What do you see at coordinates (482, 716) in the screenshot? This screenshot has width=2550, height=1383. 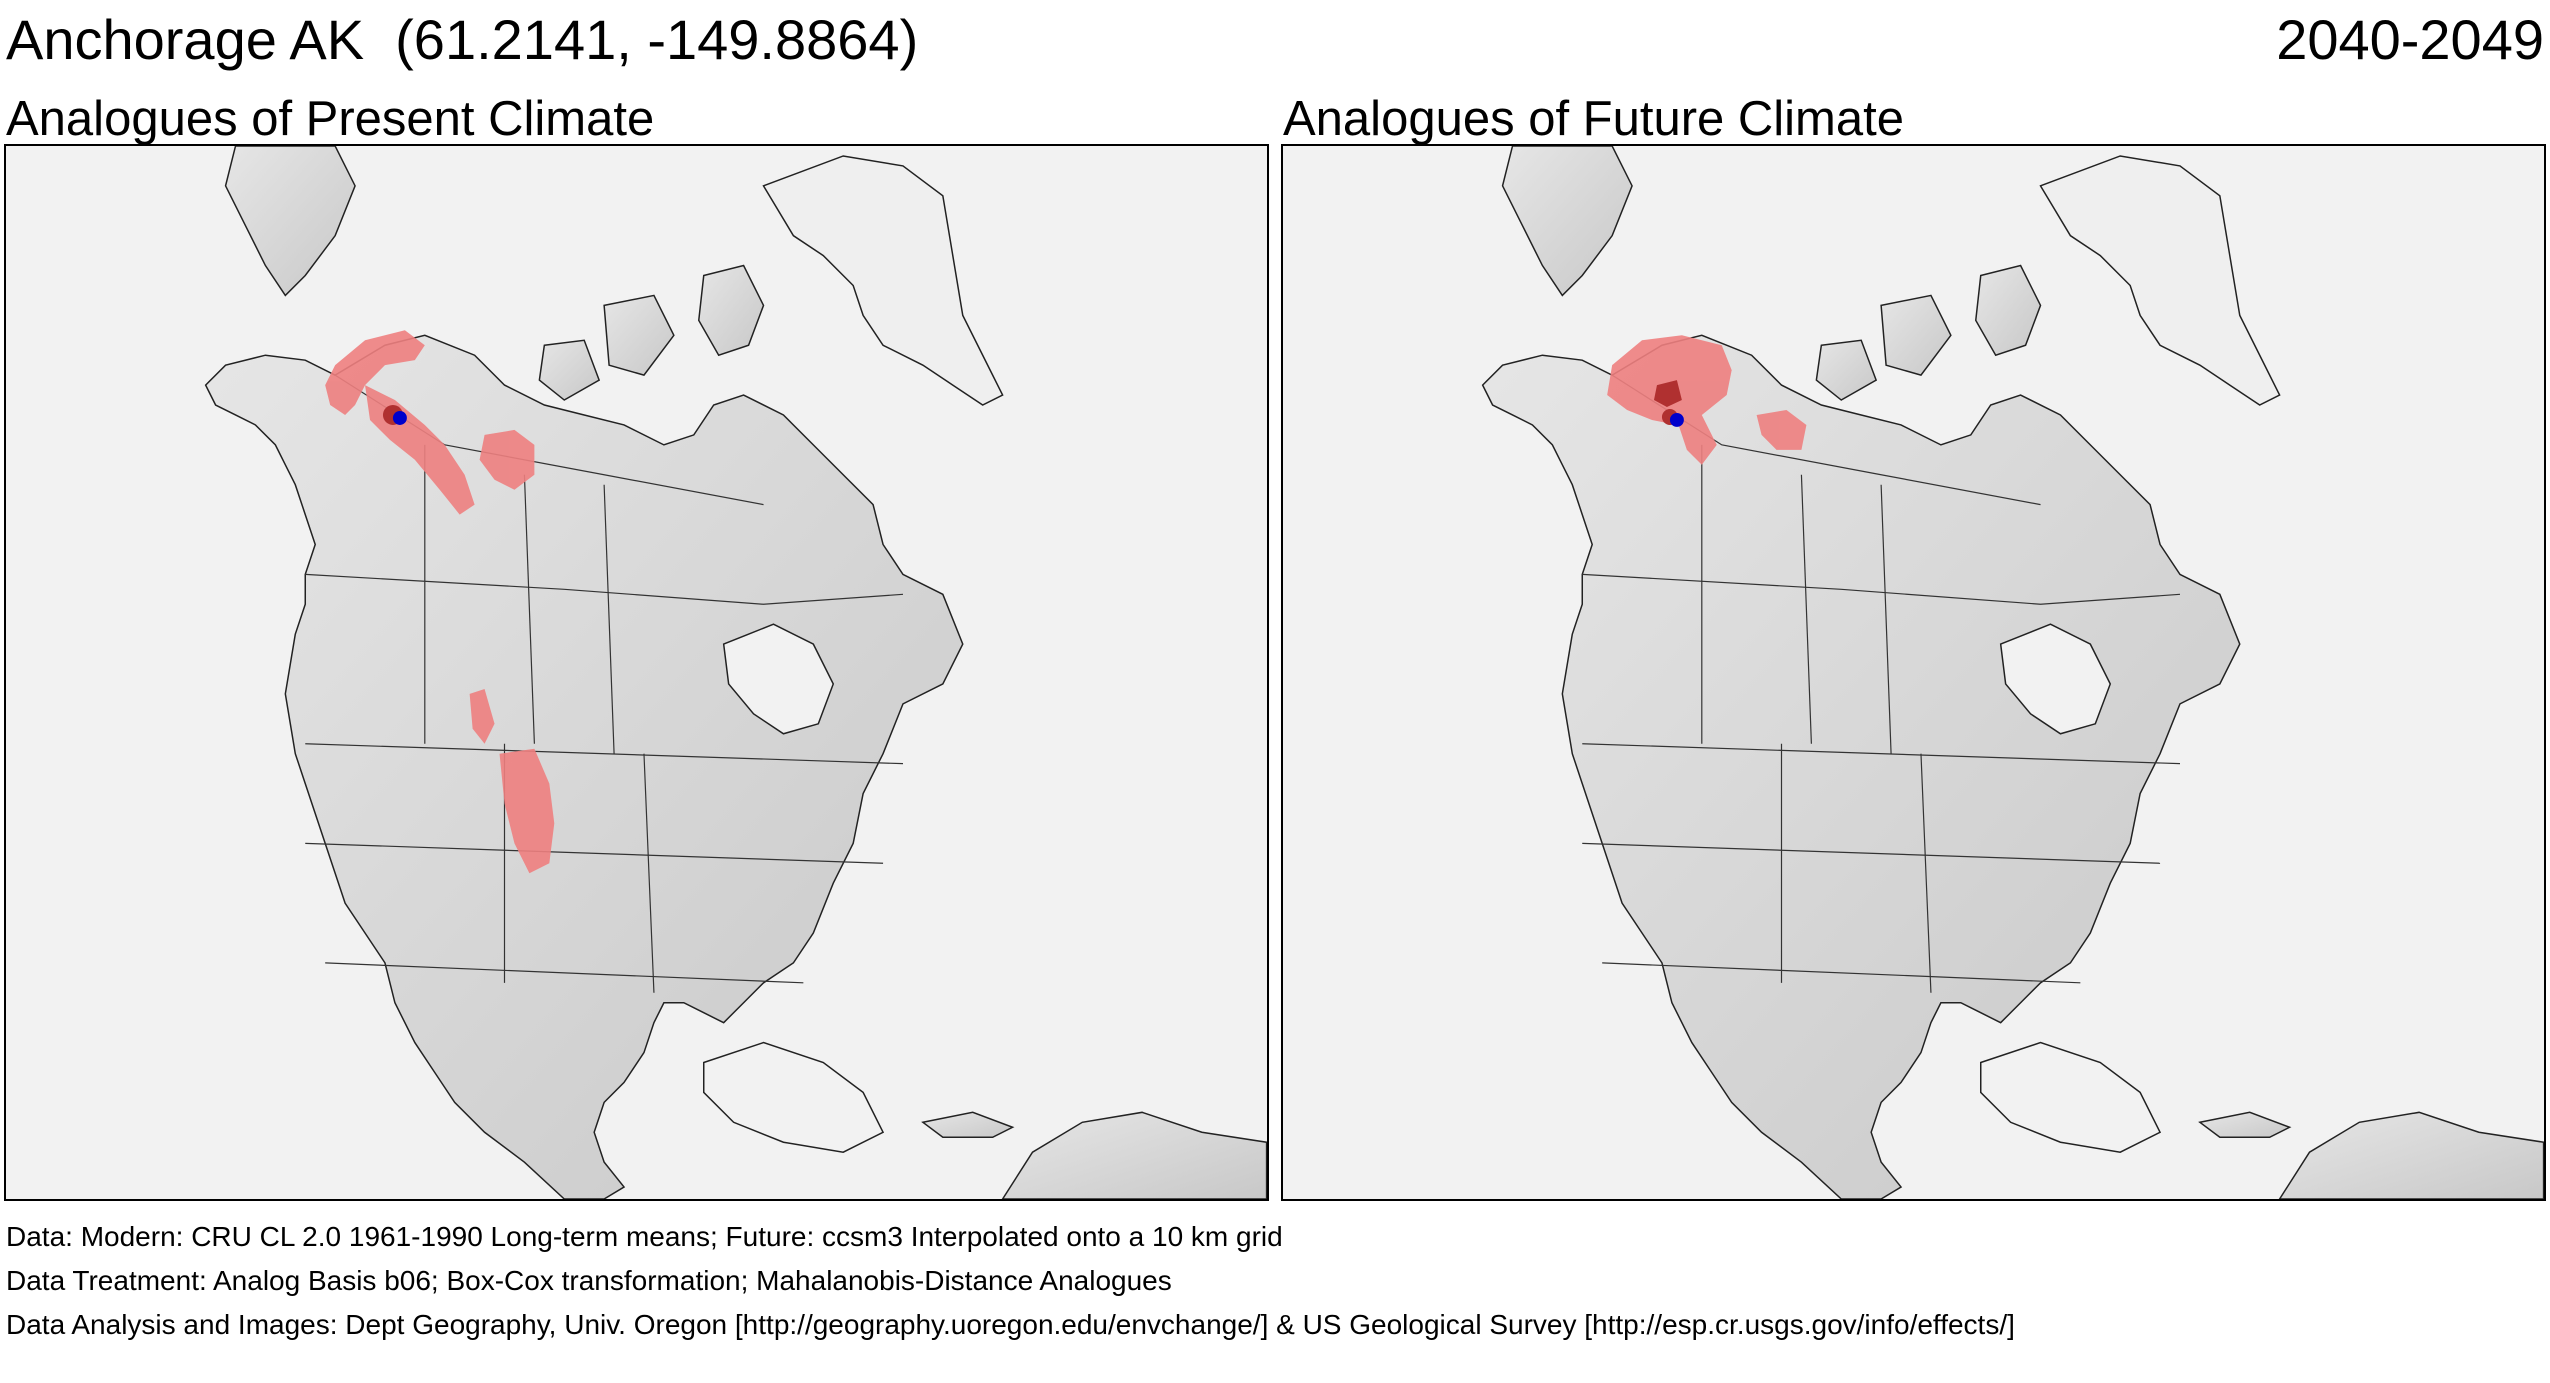 I see `analogue-bc-coast` at bounding box center [482, 716].